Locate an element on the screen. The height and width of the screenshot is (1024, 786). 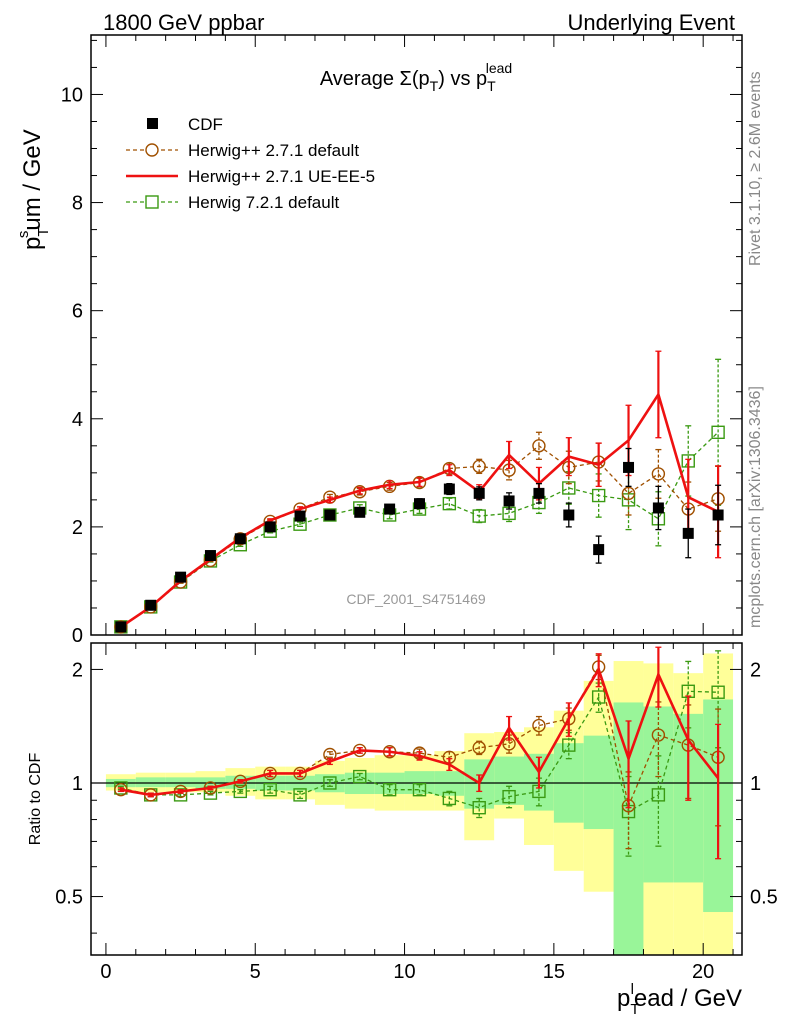
main-y-tick-label: 0 is located at coordinates (77, 636).